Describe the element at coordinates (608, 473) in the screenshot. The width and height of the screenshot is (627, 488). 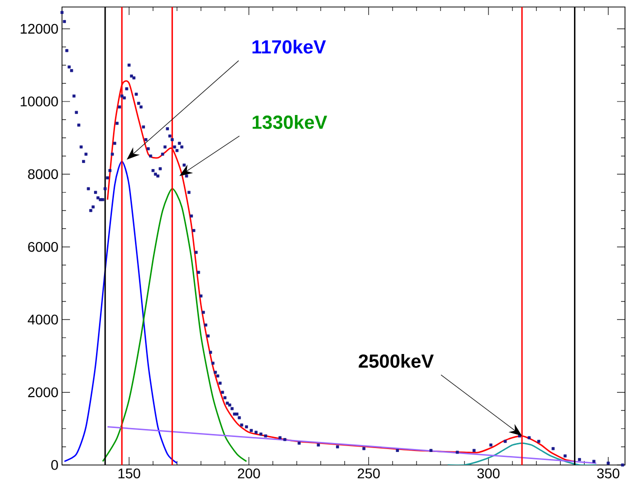
I see `x-tick-label: 350` at that location.